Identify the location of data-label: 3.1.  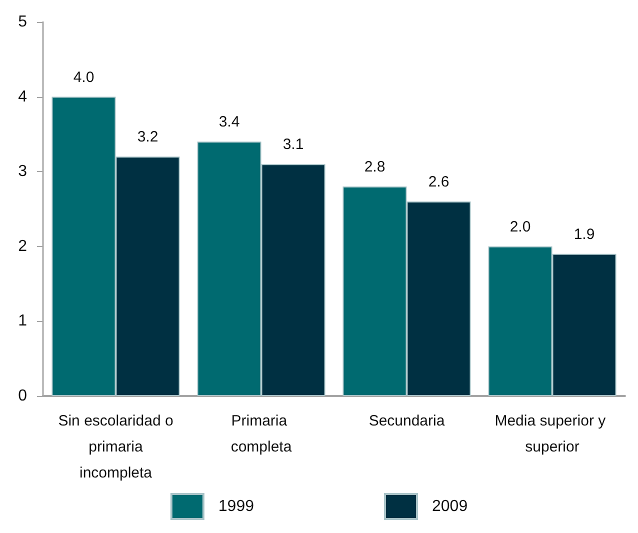
(293, 145).